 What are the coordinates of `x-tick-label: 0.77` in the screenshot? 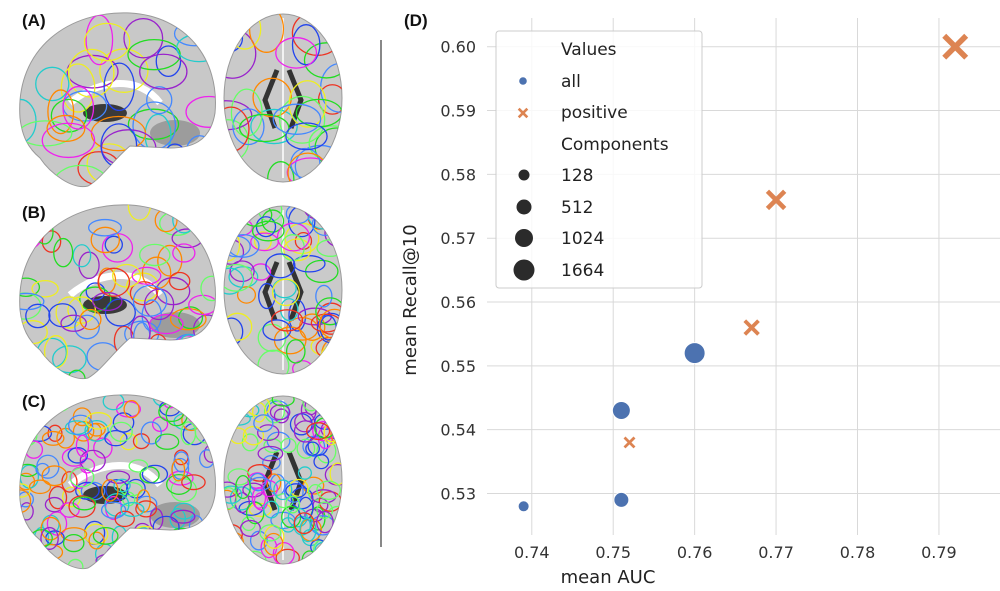 It's located at (776, 552).